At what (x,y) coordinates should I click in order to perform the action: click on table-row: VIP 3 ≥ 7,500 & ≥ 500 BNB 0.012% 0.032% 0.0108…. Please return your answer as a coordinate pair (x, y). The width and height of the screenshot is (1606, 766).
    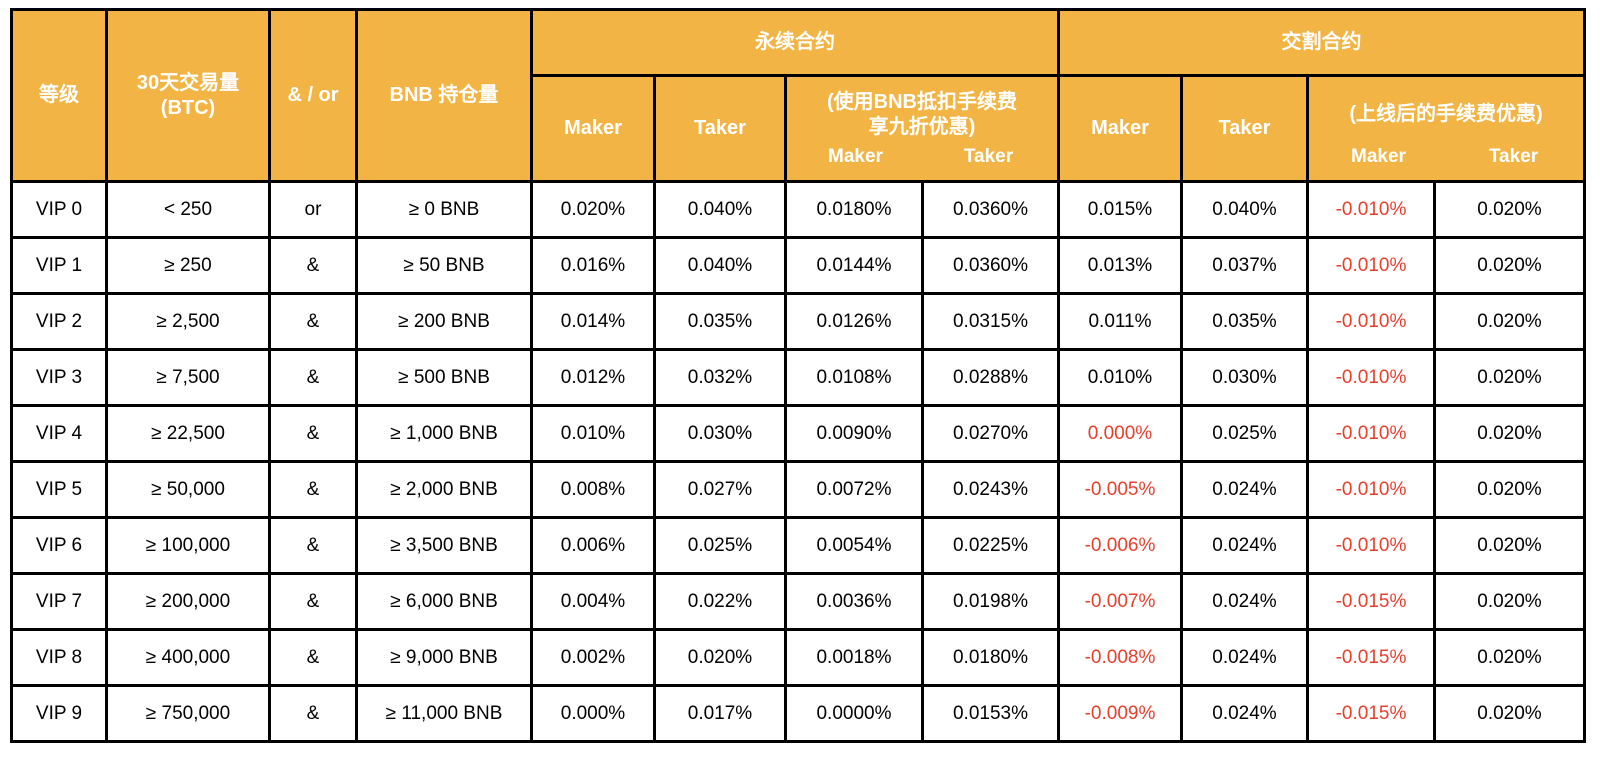
    Looking at the image, I should click on (798, 377).